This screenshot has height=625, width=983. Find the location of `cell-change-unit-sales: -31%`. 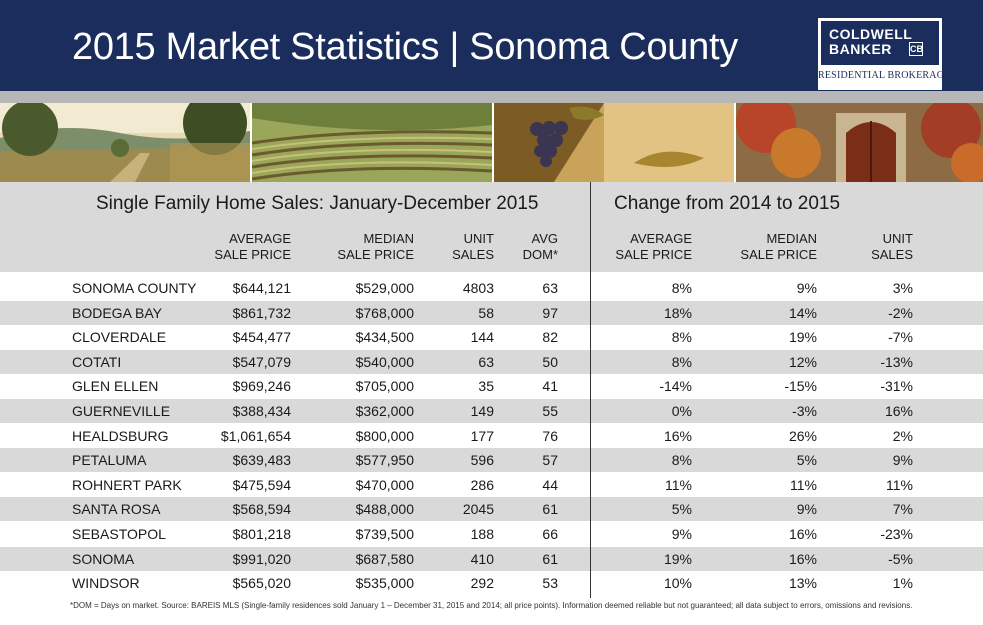

cell-change-unit-sales: -31% is located at coordinates (896, 386).